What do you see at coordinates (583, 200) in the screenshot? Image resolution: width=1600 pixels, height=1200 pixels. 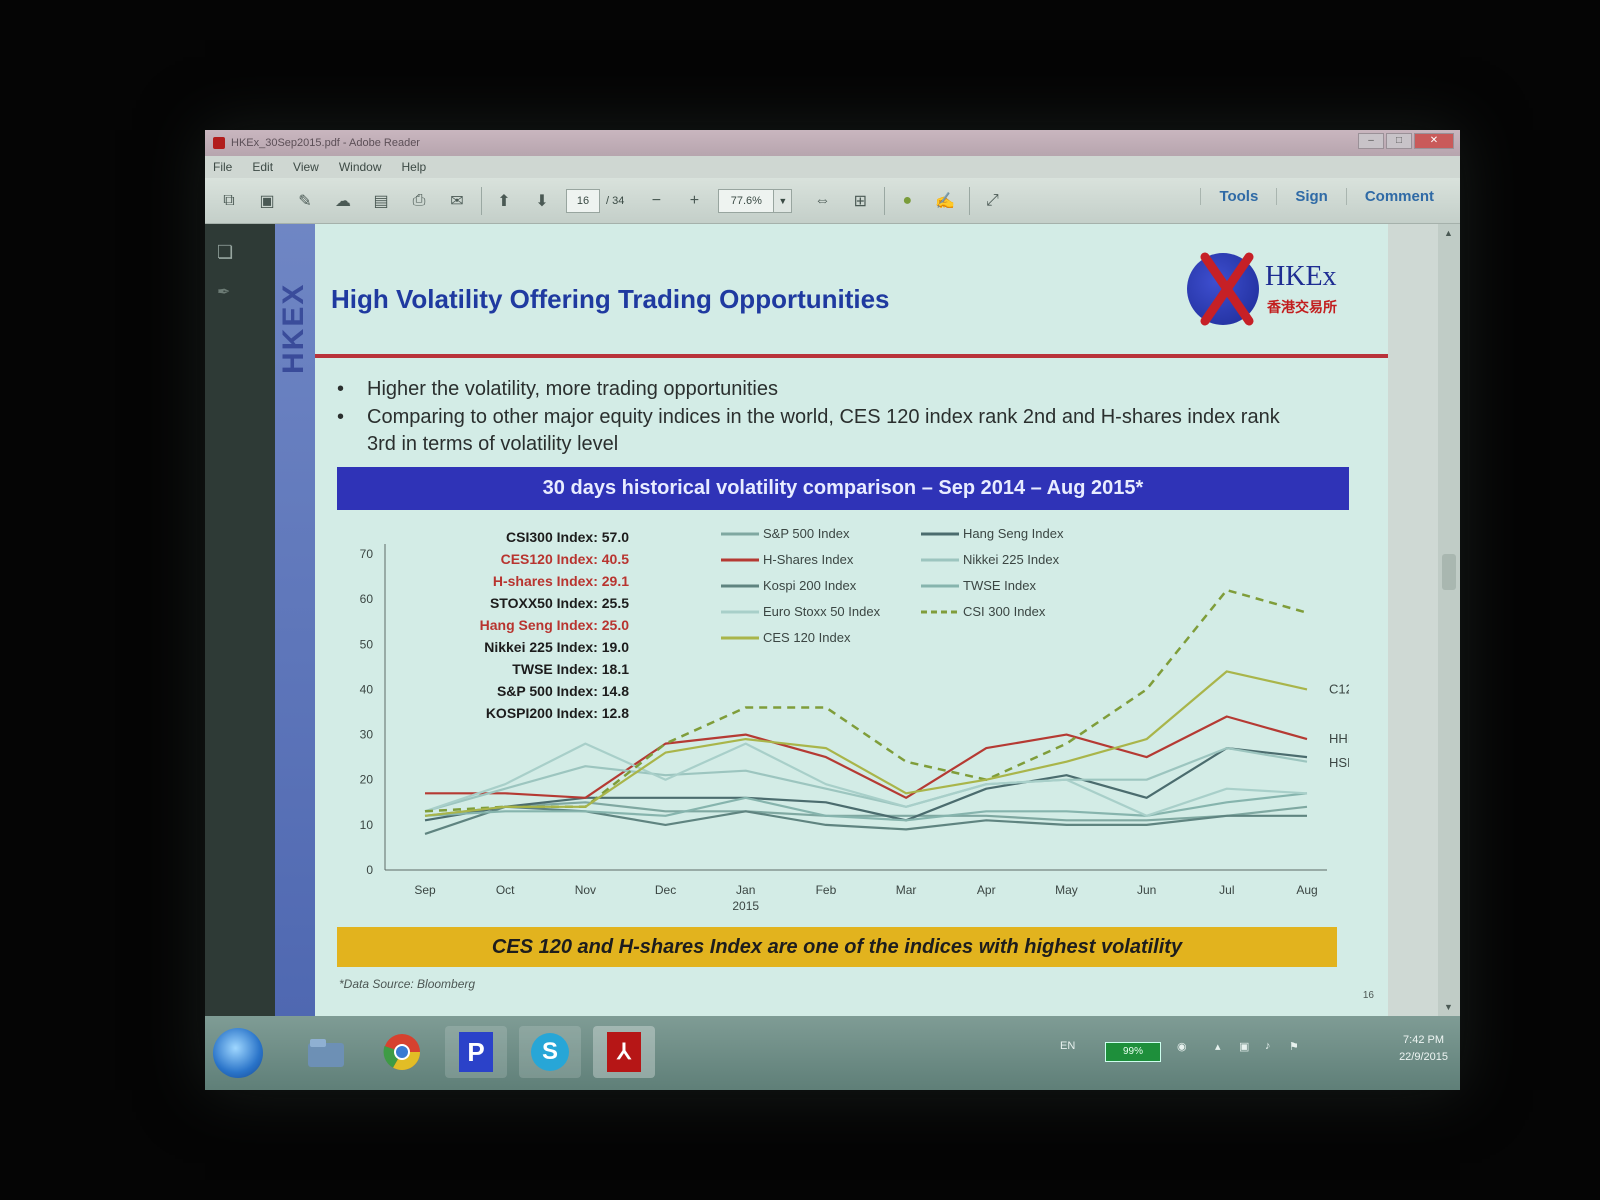 I see `page-number-input: 16` at bounding box center [583, 200].